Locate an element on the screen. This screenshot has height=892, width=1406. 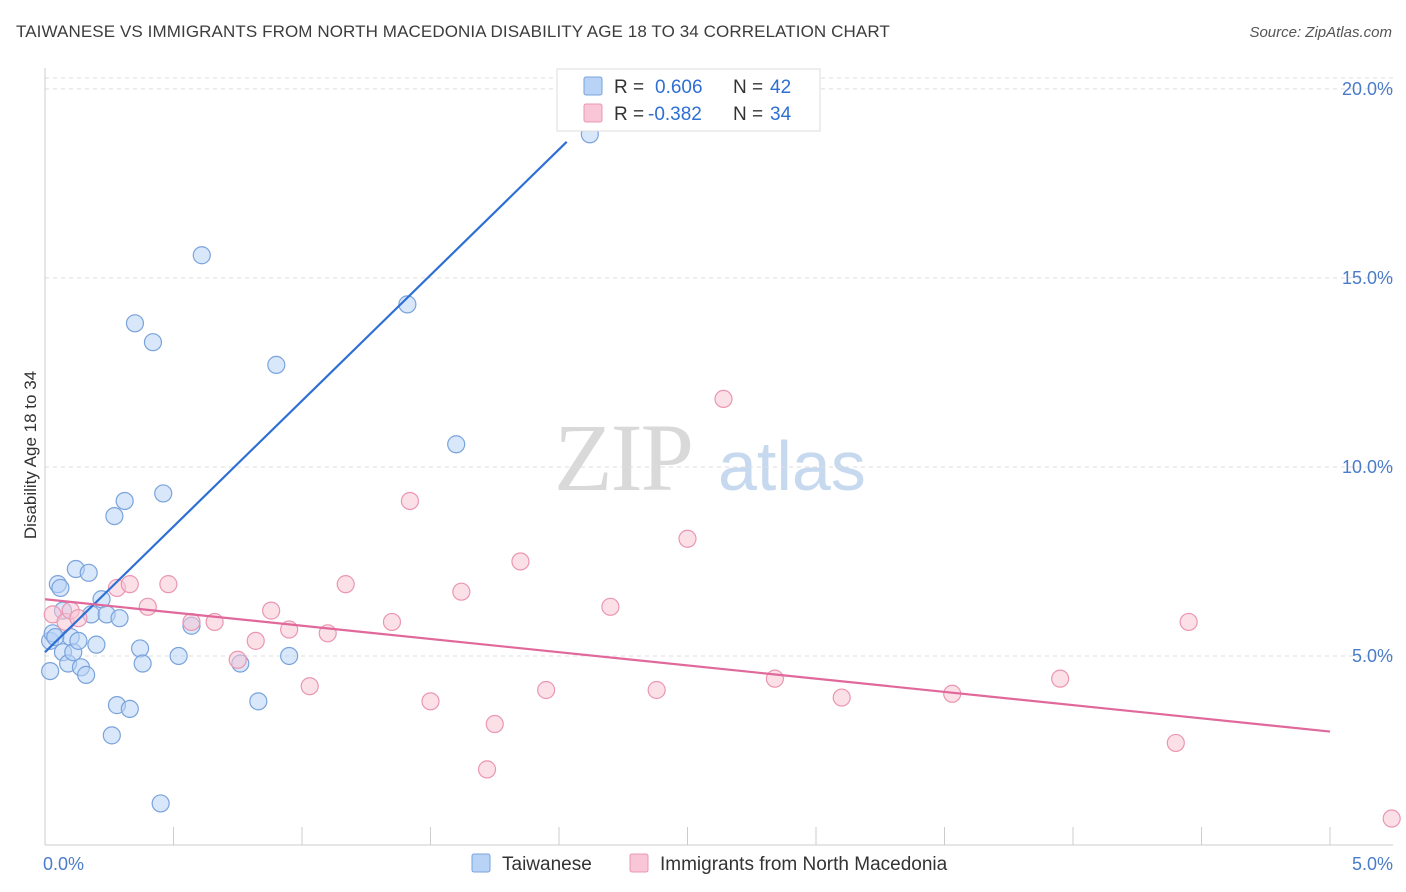
y-tick-label: 20.0% is located at coordinates (1367, 89).